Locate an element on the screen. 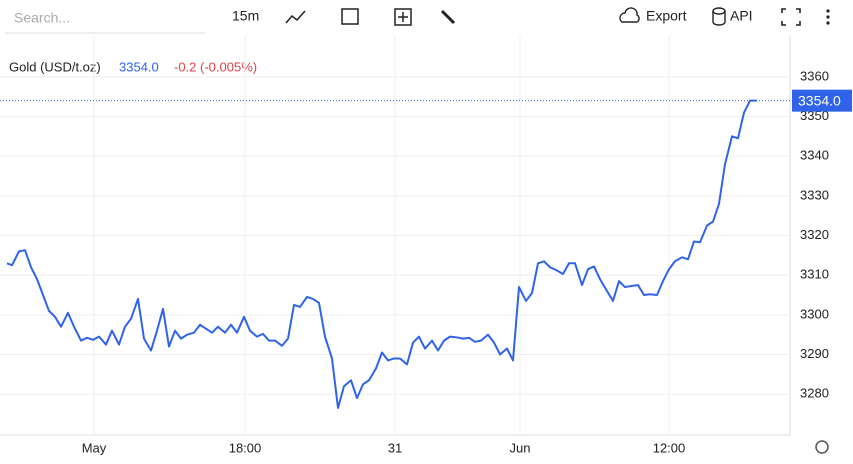  x-tick-label: 31 is located at coordinates (395, 447).